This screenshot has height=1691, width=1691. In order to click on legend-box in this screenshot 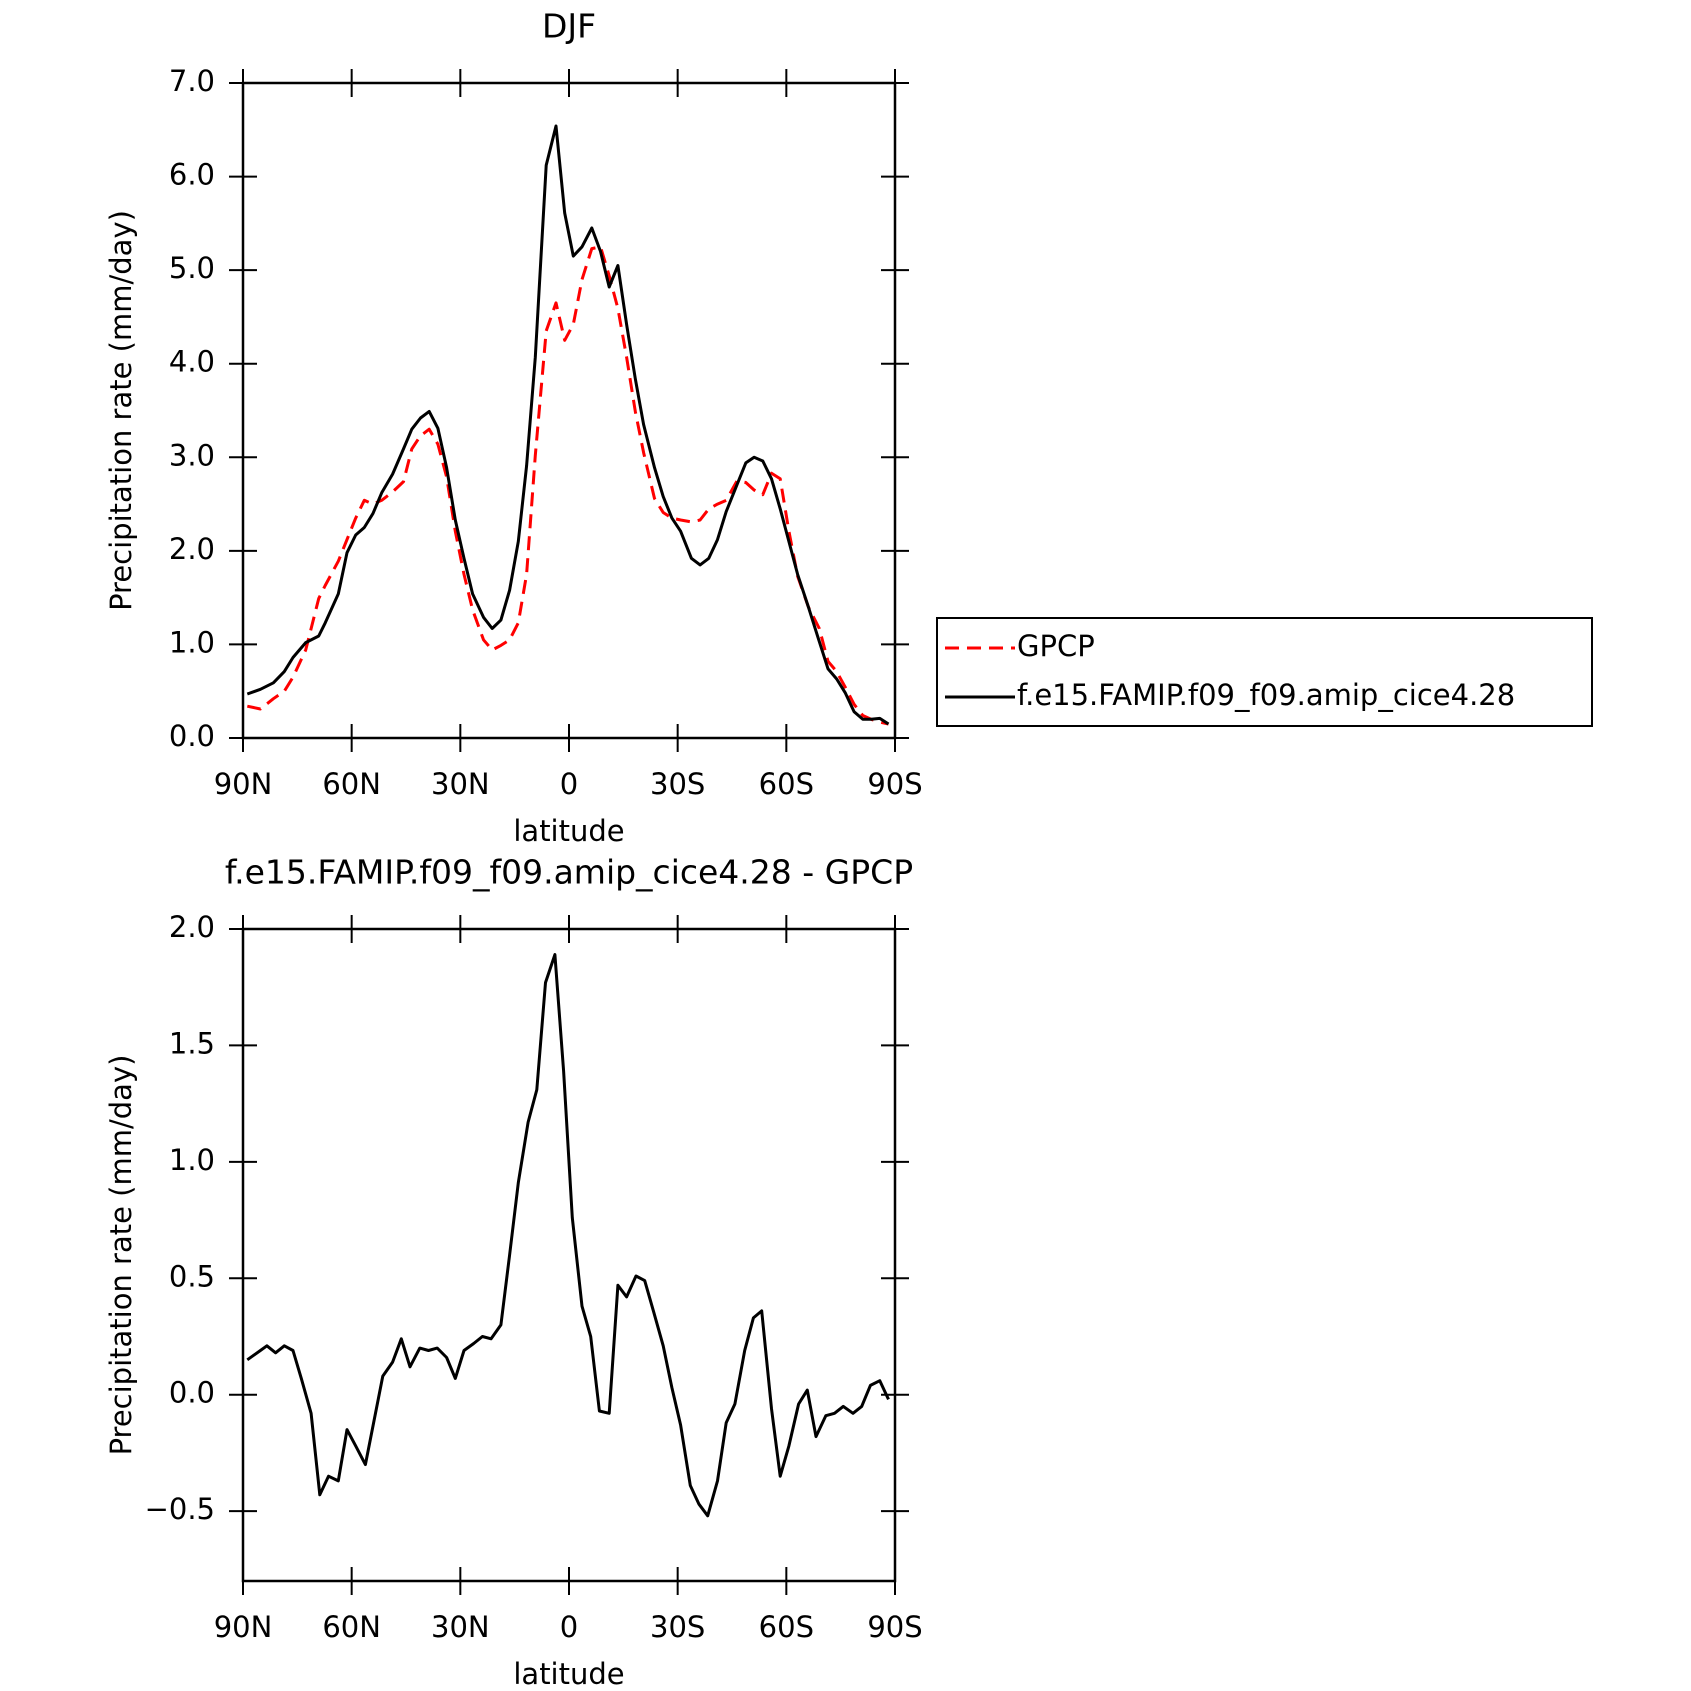, I will do `click(1264, 672)`.